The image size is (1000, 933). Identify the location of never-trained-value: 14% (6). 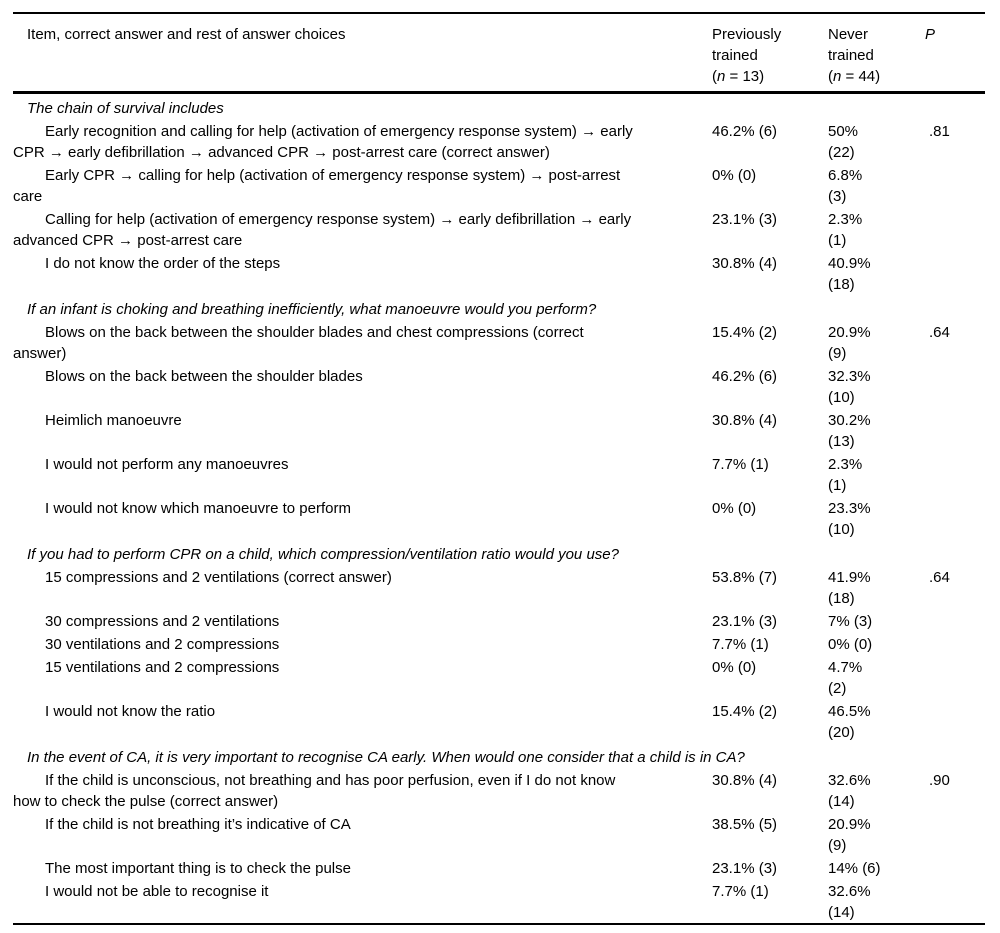
(854, 868).